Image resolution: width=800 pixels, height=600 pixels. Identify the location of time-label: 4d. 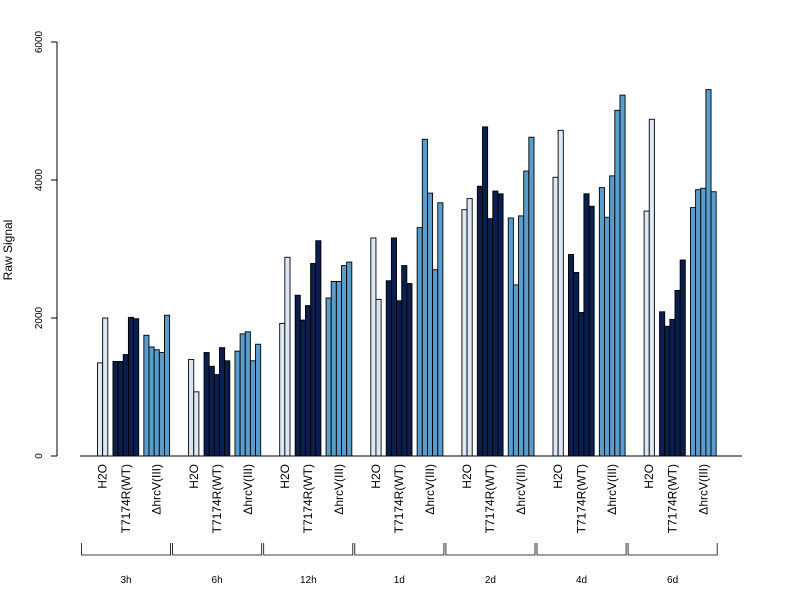
(581, 580).